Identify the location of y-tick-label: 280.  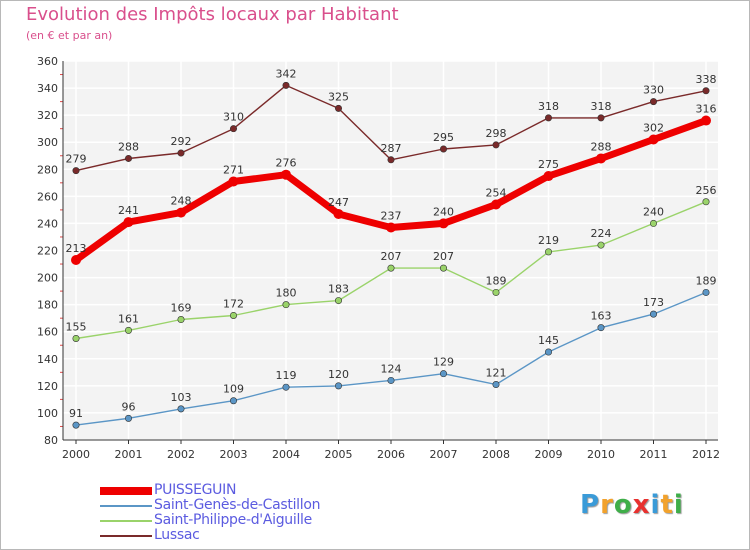
(47, 169).